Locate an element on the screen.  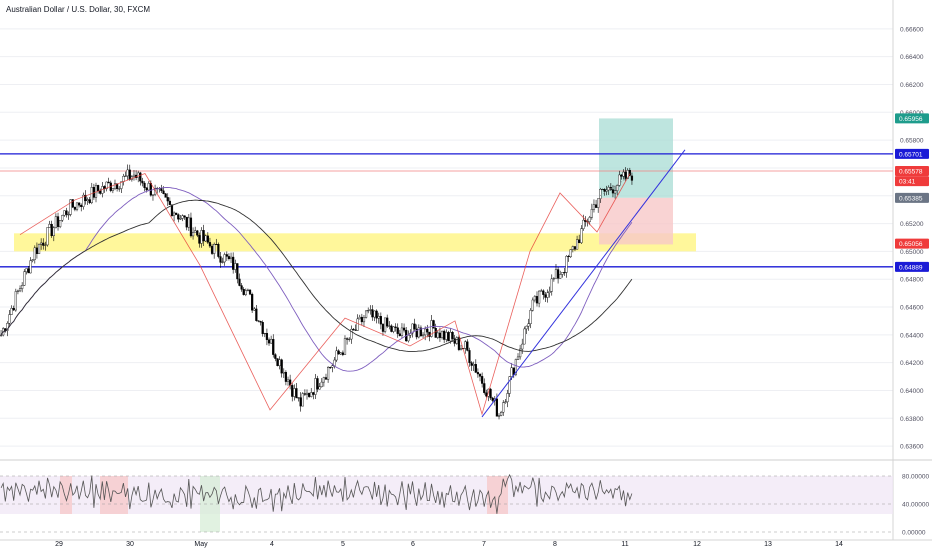
price-tick-label: 0.66000 is located at coordinates (912, 113).